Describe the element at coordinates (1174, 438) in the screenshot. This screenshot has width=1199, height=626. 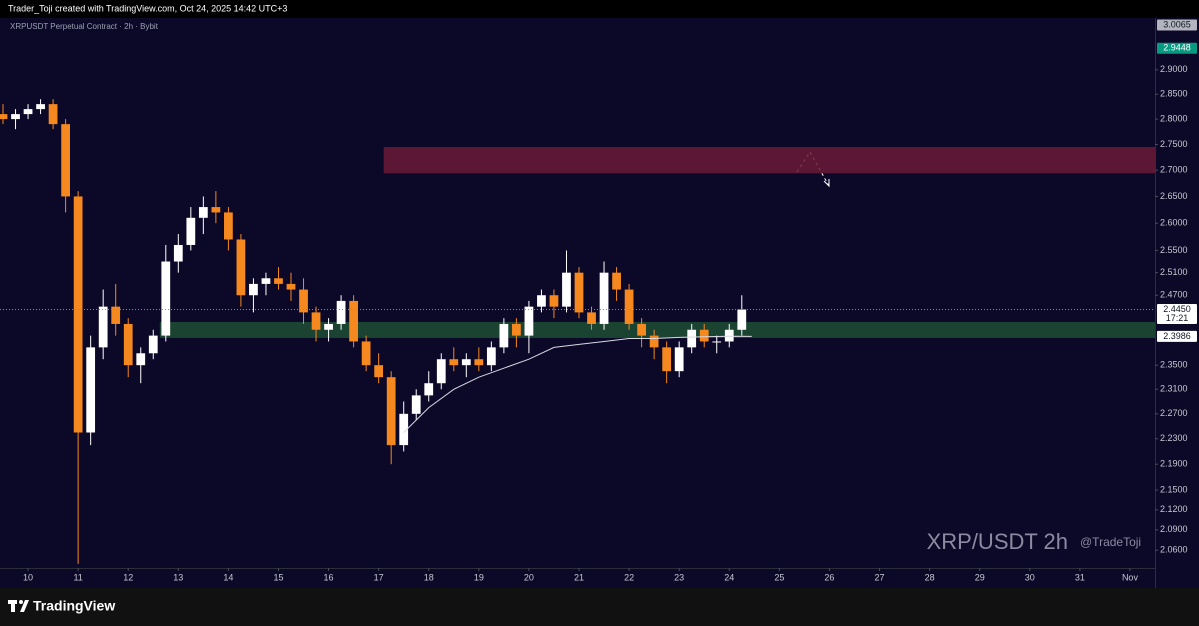
I see `y-tick-label: 2.2300` at that location.